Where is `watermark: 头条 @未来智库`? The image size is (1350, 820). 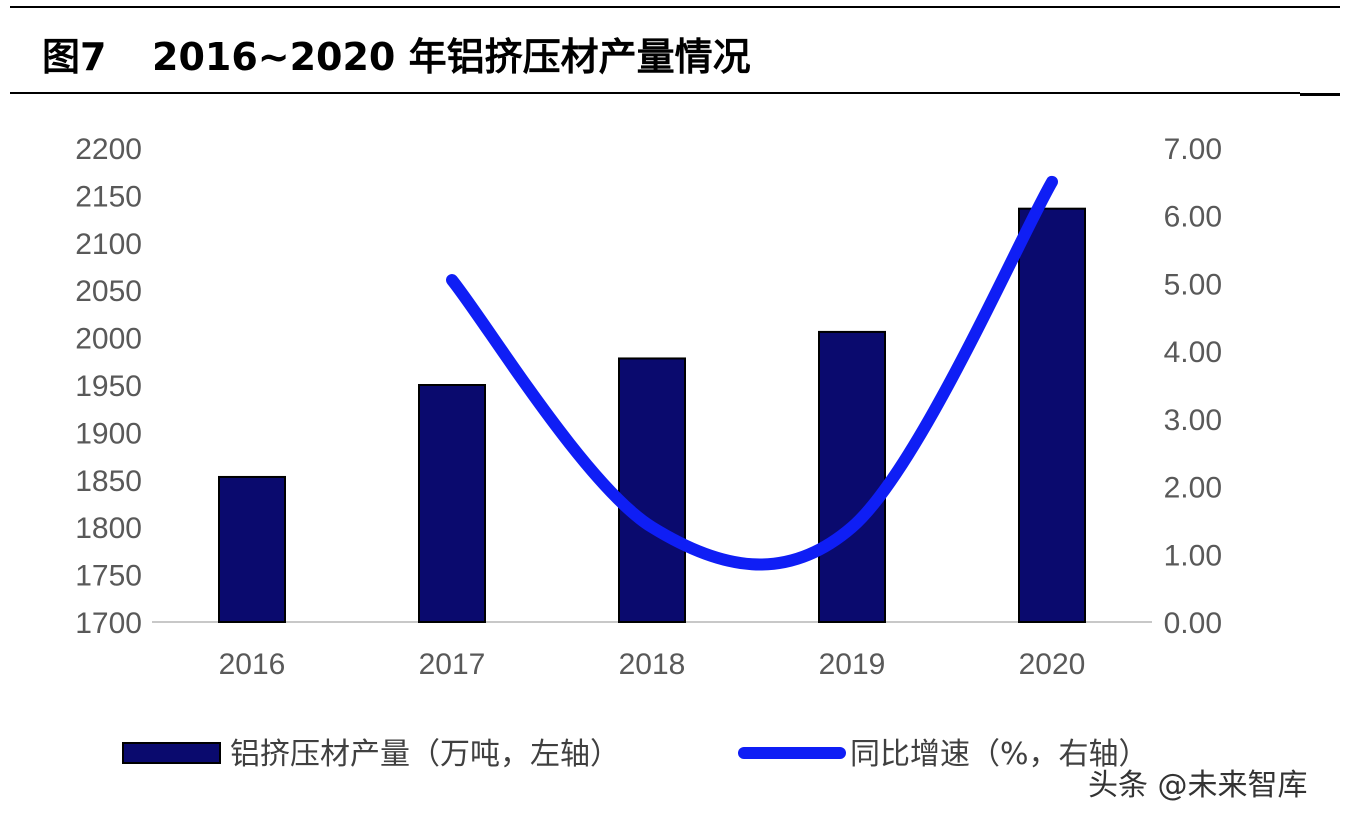 watermark: 头条 @未来智库 is located at coordinates (1198, 785).